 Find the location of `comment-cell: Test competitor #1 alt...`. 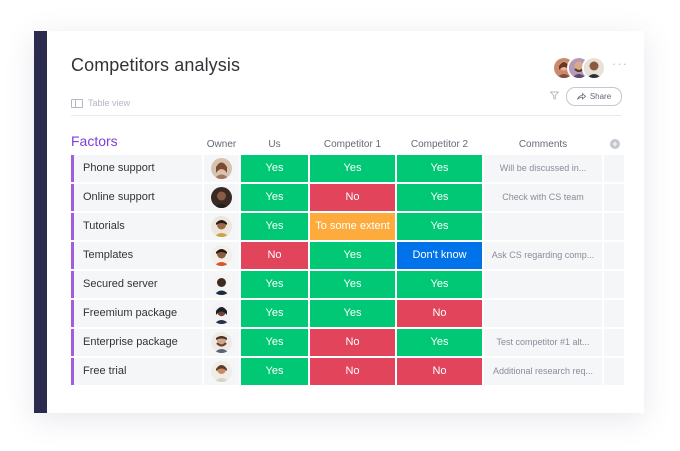

comment-cell: Test competitor #1 alt... is located at coordinates (543, 342).